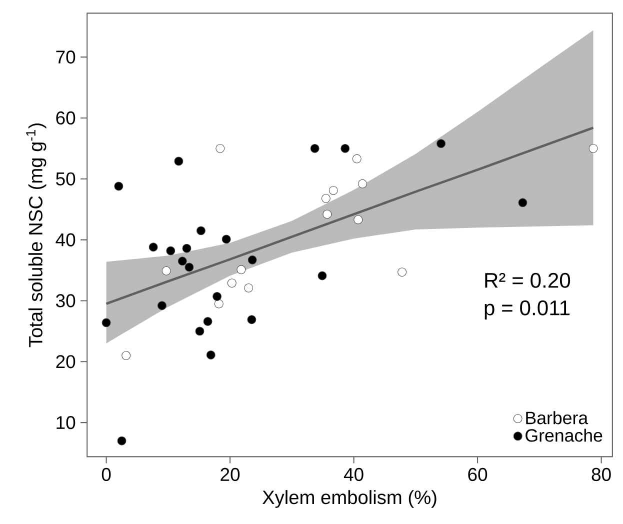  Describe the element at coordinates (66, 239) in the screenshot. I see `y-tick-label: 40` at that location.